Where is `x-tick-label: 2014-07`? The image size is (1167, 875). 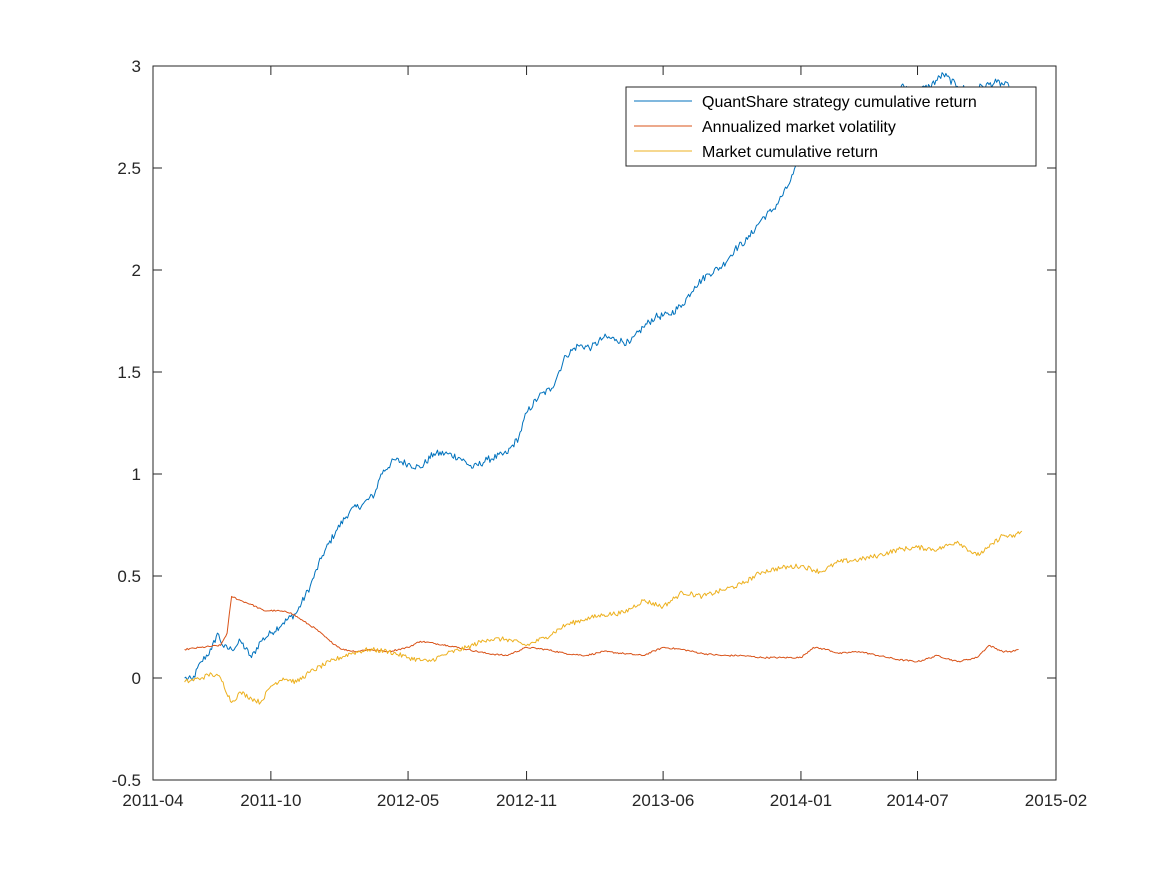 x-tick-label: 2014-07 is located at coordinates (917, 800).